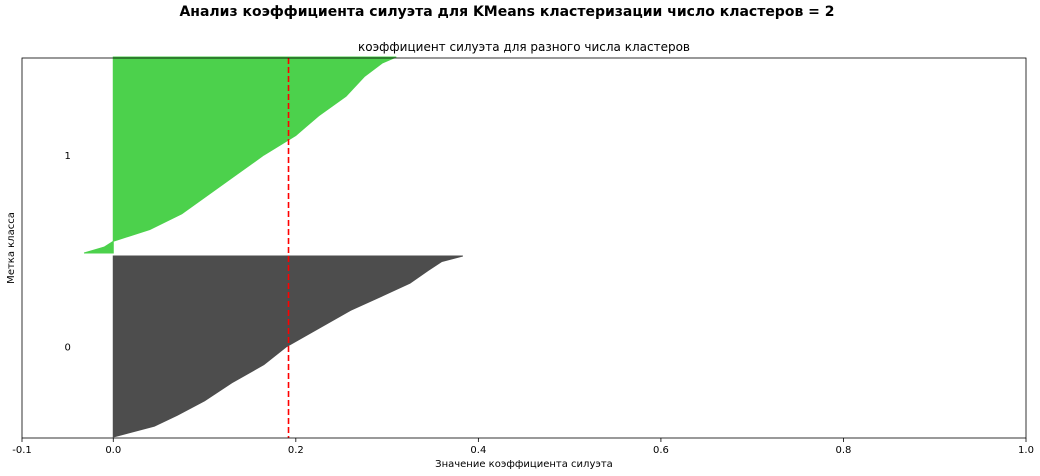 The width and height of the screenshot is (1040, 476). What do you see at coordinates (844, 450) in the screenshot?
I see `x-tick-label: 0.8` at bounding box center [844, 450].